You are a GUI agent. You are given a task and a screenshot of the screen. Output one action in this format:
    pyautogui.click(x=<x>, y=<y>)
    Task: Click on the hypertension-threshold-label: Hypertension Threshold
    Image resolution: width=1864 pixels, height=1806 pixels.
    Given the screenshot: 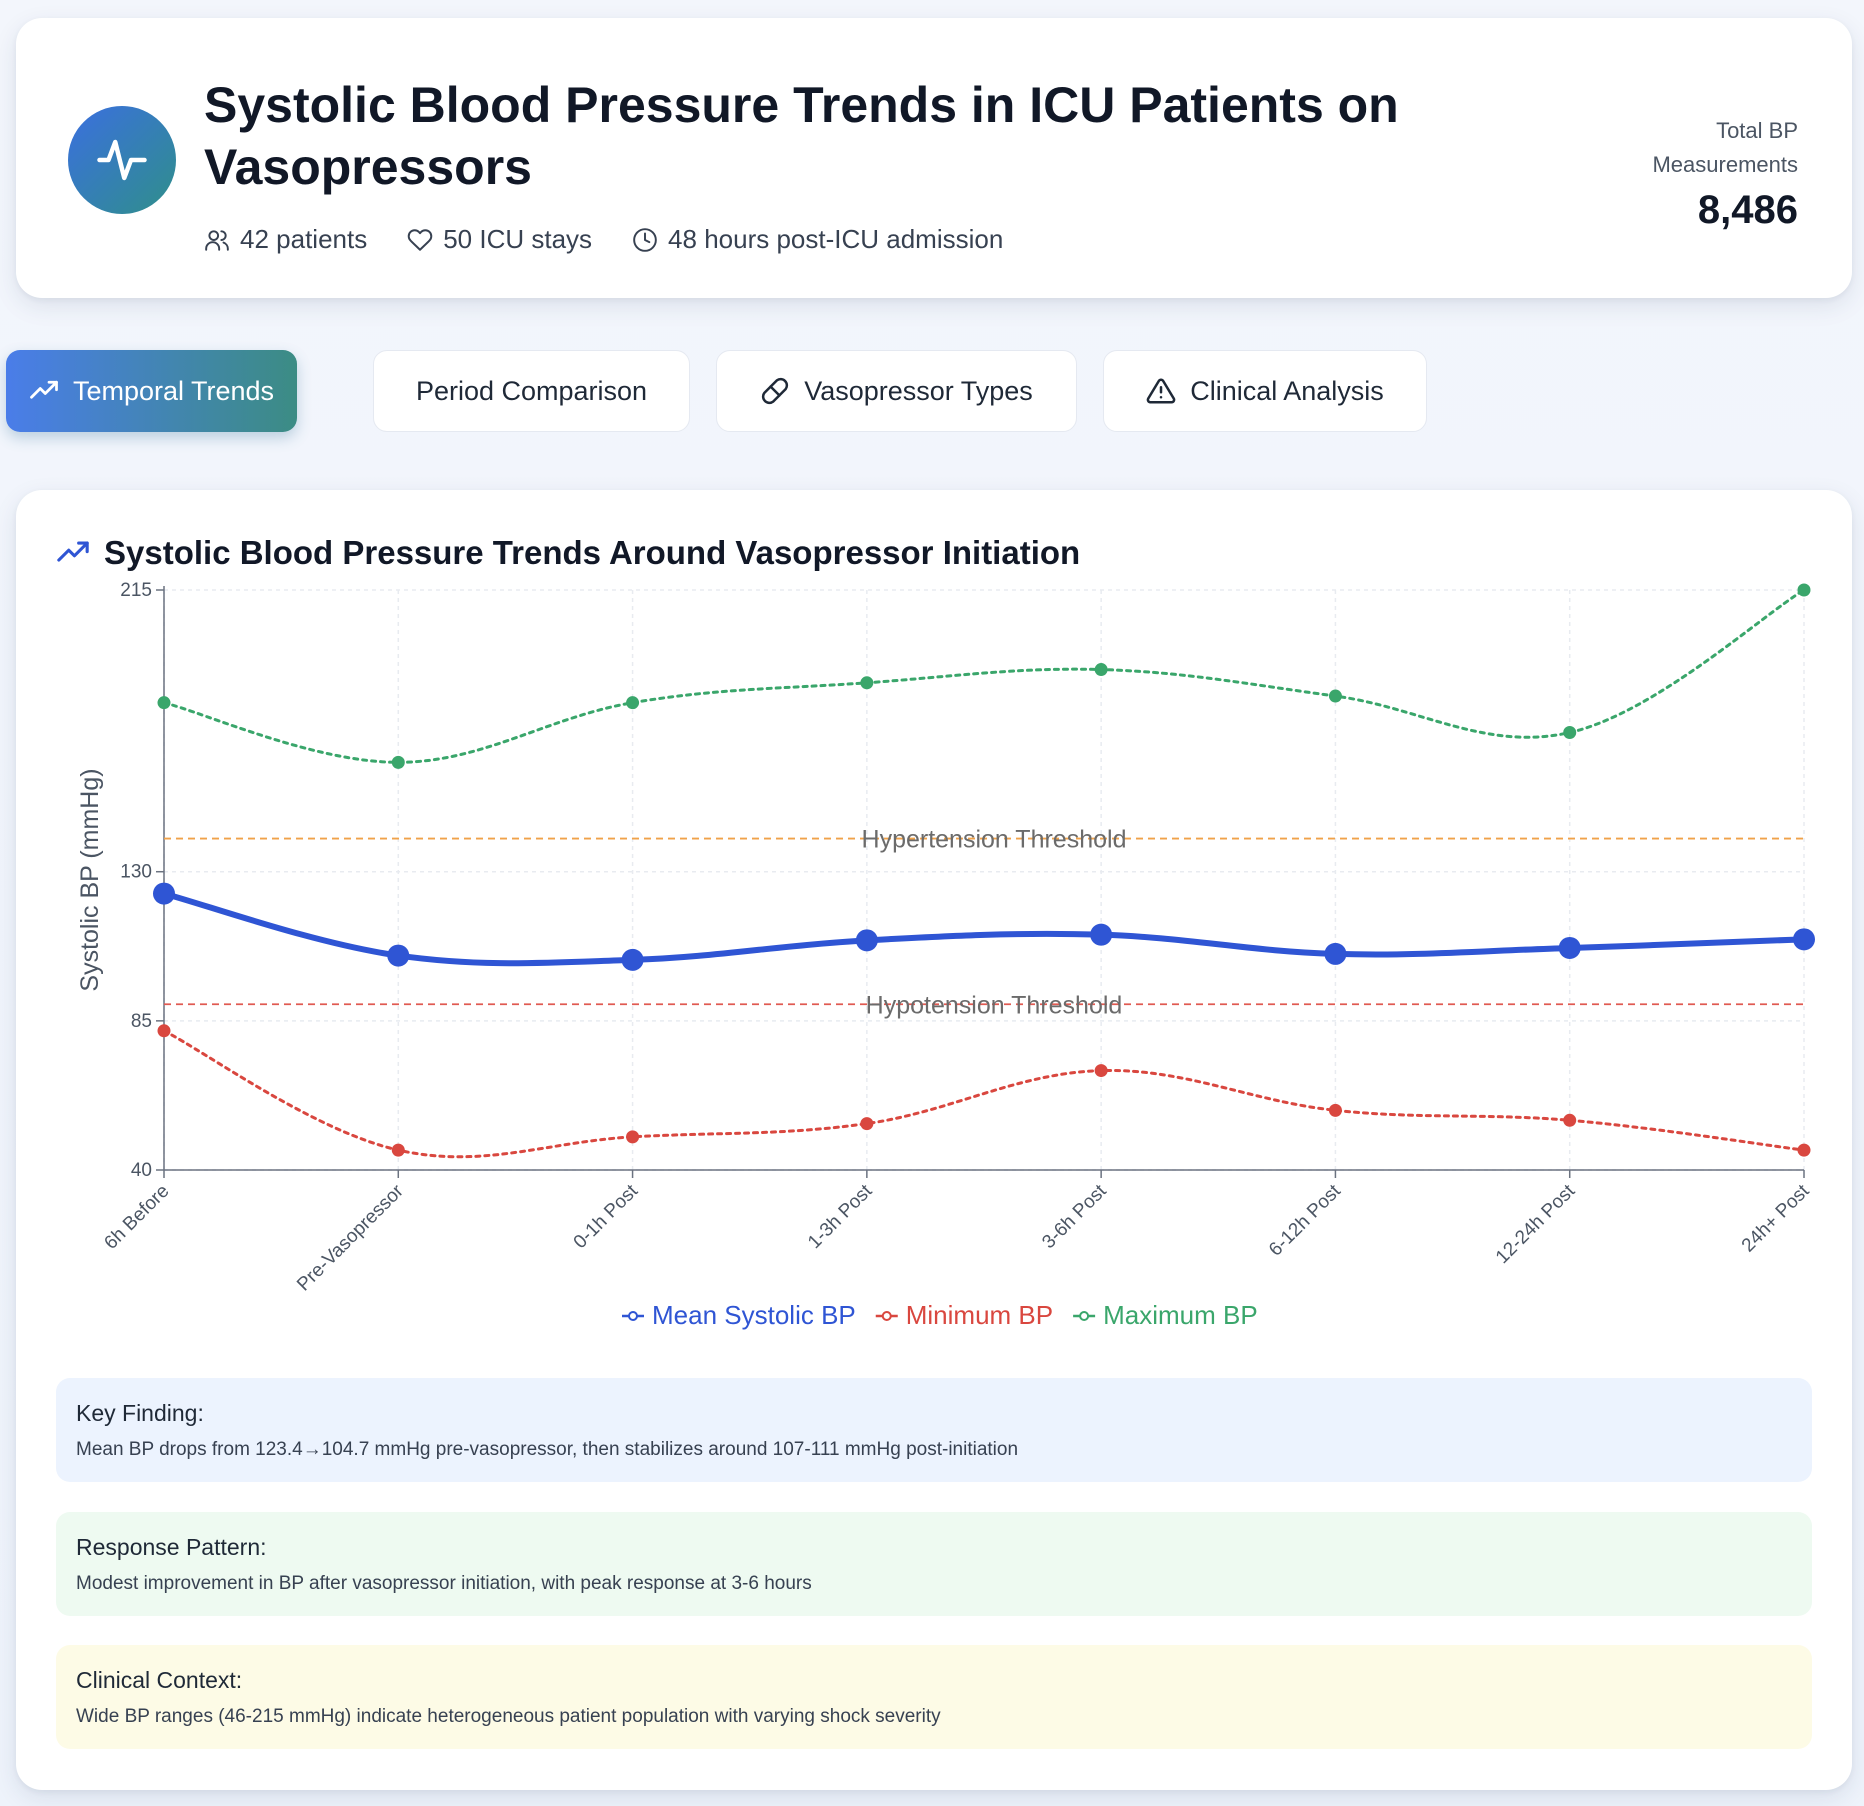 What is the action you would take?
    pyautogui.click(x=994, y=840)
    